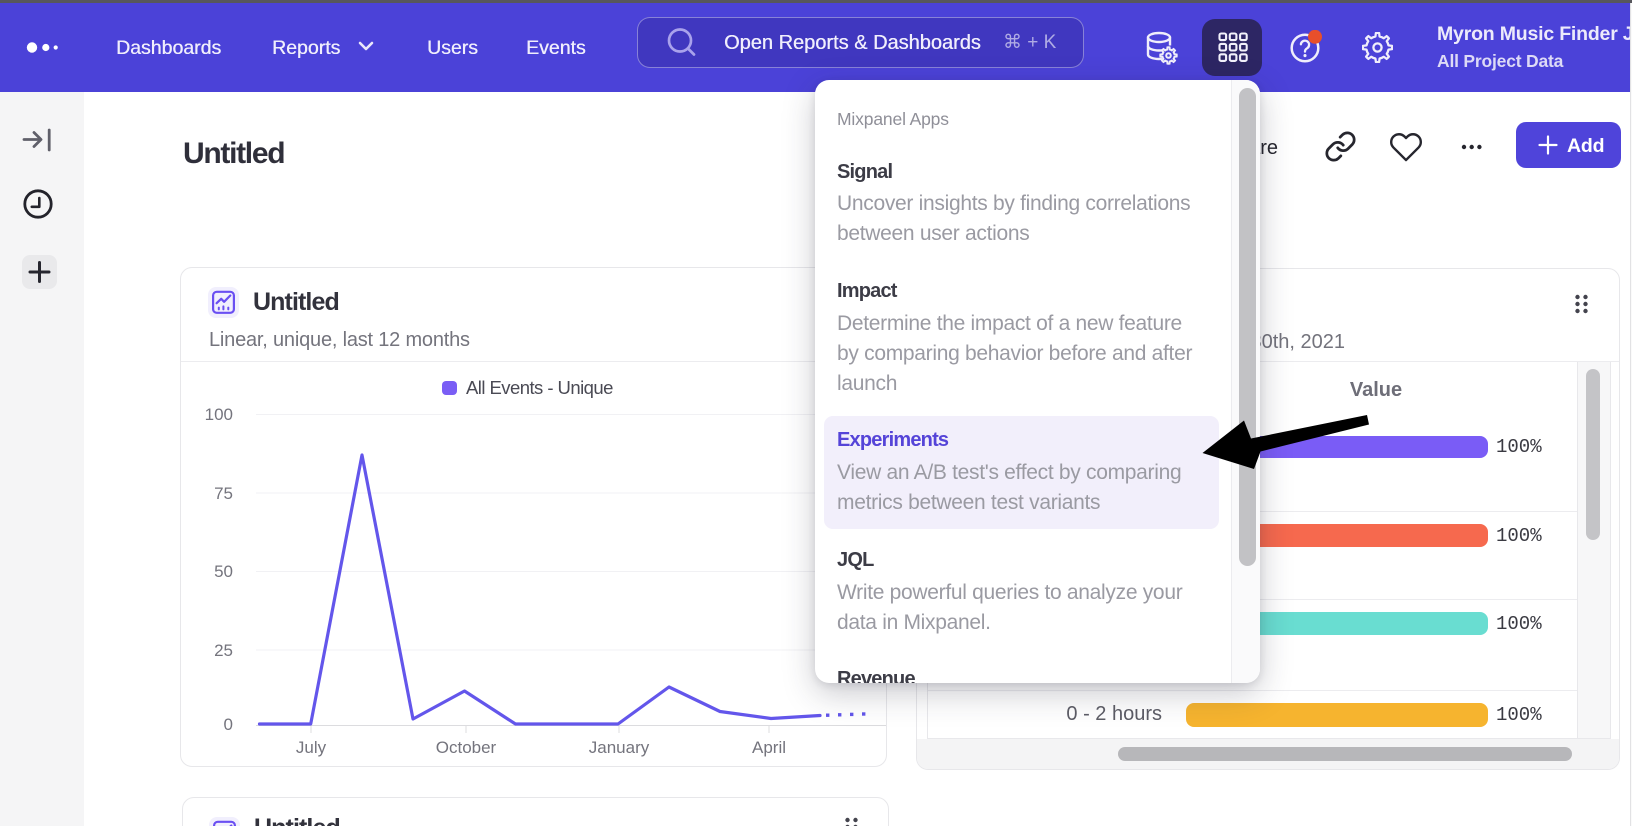  I want to click on svg-text: October, so click(466, 747).